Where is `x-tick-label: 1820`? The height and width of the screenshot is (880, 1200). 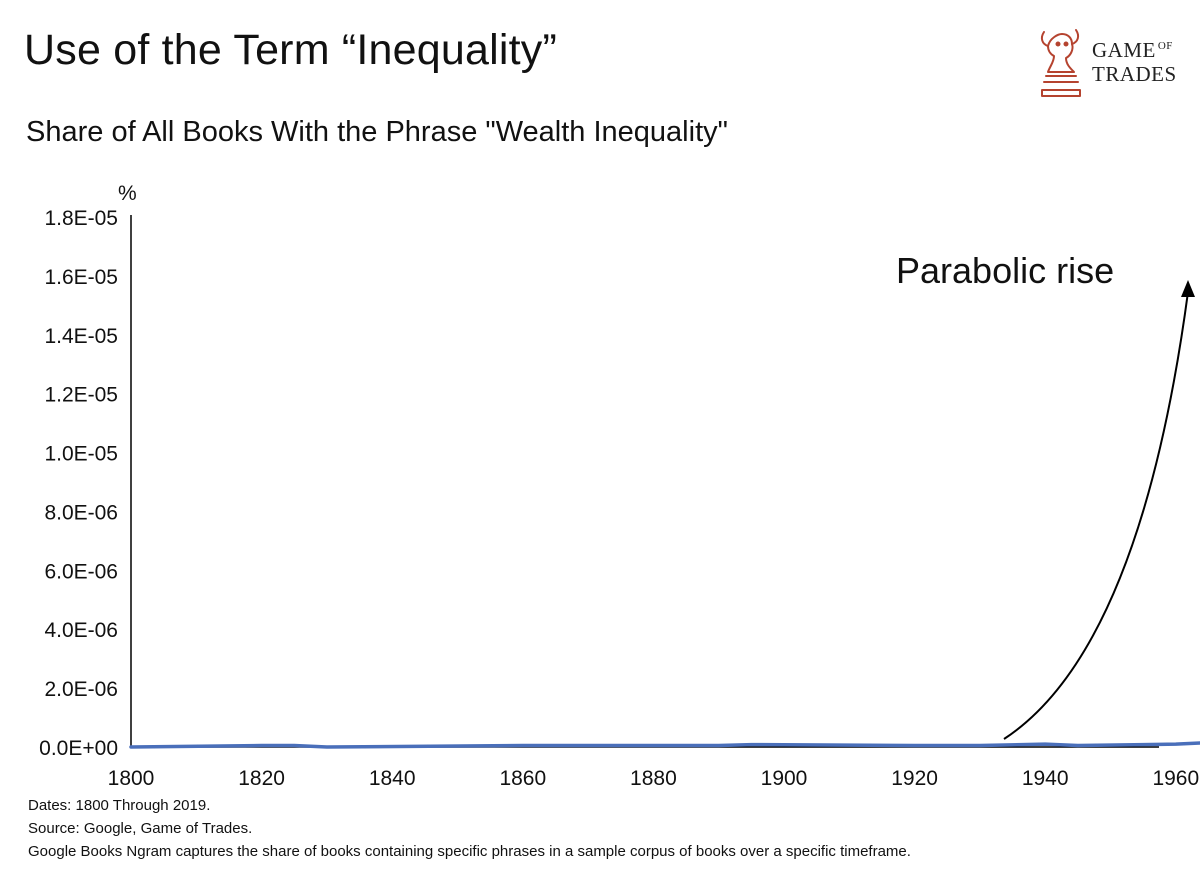 x-tick-label: 1820 is located at coordinates (261, 778).